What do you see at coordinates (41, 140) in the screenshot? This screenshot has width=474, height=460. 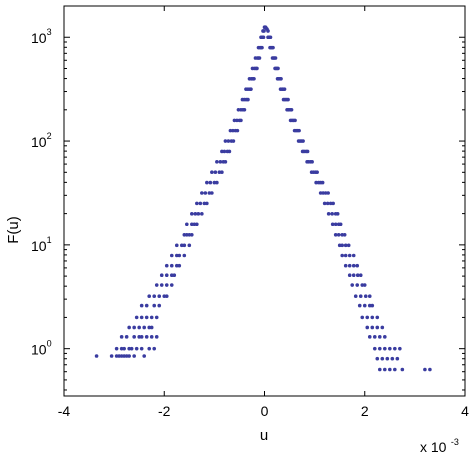 I see `y-tick-label: 10²` at bounding box center [41, 140].